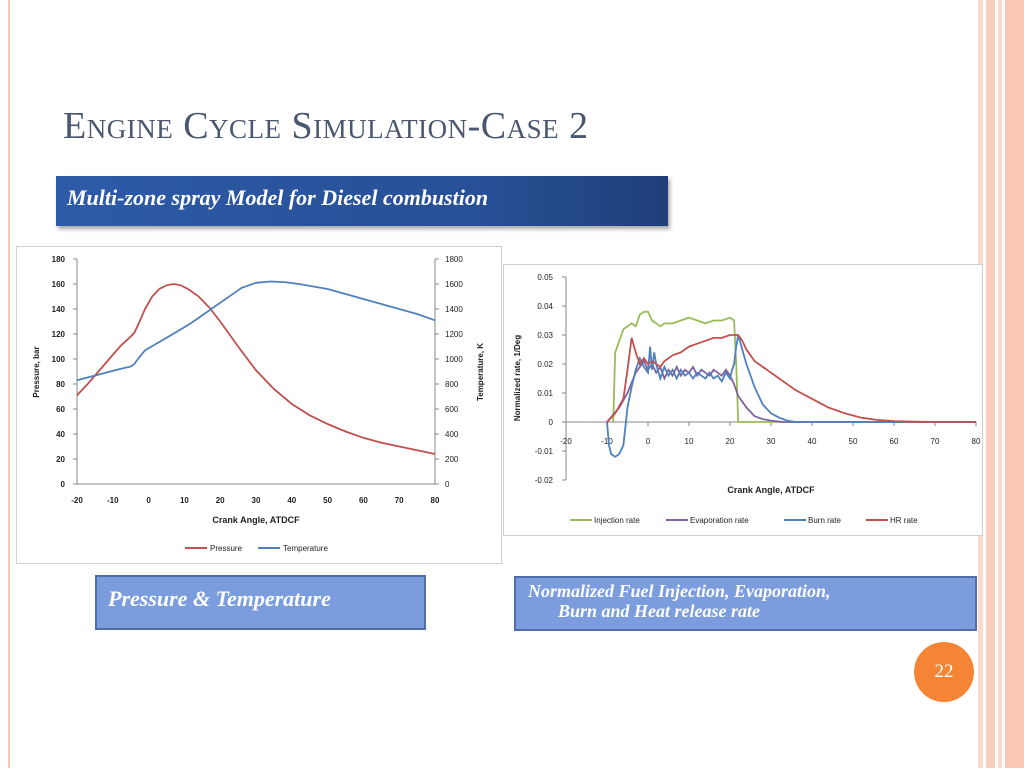 Image resolution: width=1024 pixels, height=768 pixels. I want to click on chart2-xtick-4: 20, so click(730, 441).